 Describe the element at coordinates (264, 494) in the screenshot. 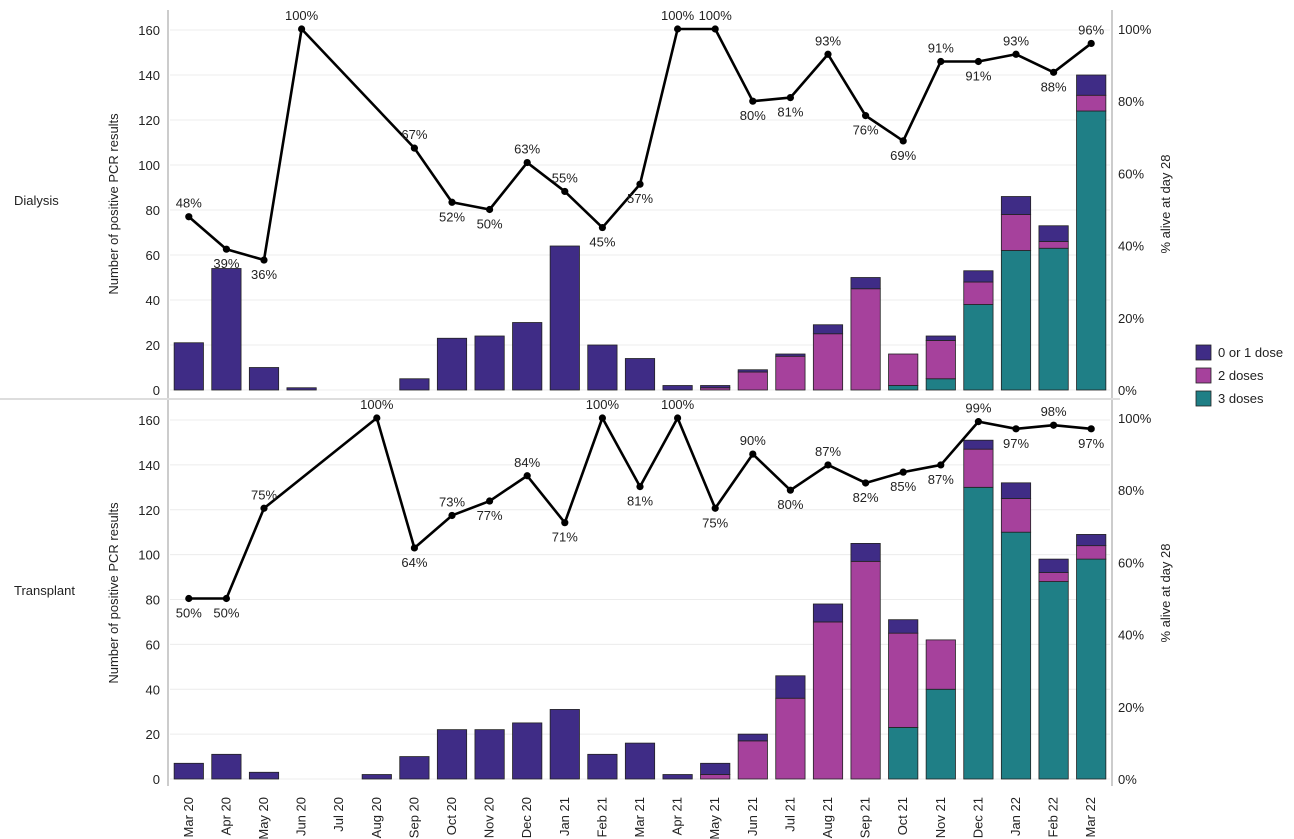

I see `survival-label: 75%` at that location.